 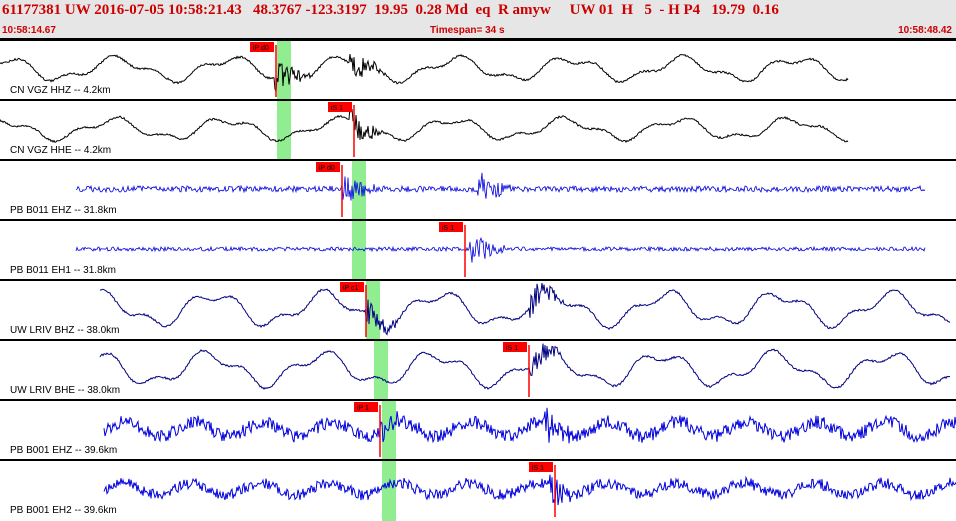 I want to click on trace-panel: iP c1 UW LRIV BHZ -- 38.0km, so click(x=478, y=310).